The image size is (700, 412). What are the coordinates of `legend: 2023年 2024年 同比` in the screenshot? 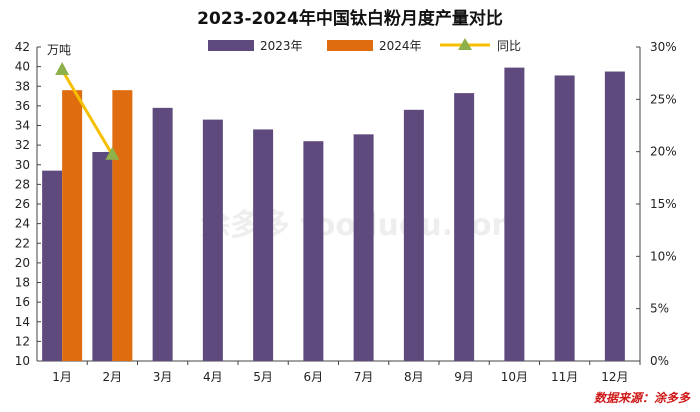 It's located at (364, 45).